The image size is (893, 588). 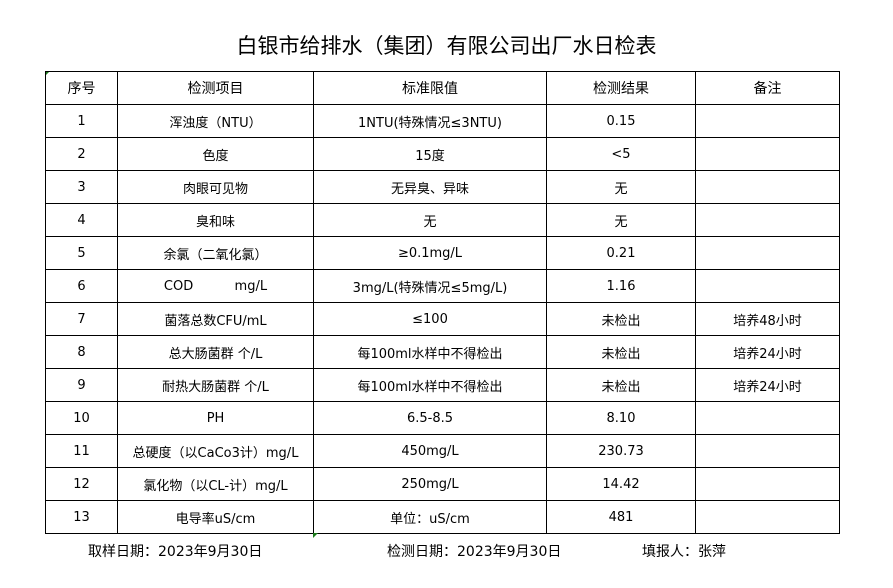 What do you see at coordinates (215, 517) in the screenshot?
I see `test-item: 电导率uS/cm` at bounding box center [215, 517].